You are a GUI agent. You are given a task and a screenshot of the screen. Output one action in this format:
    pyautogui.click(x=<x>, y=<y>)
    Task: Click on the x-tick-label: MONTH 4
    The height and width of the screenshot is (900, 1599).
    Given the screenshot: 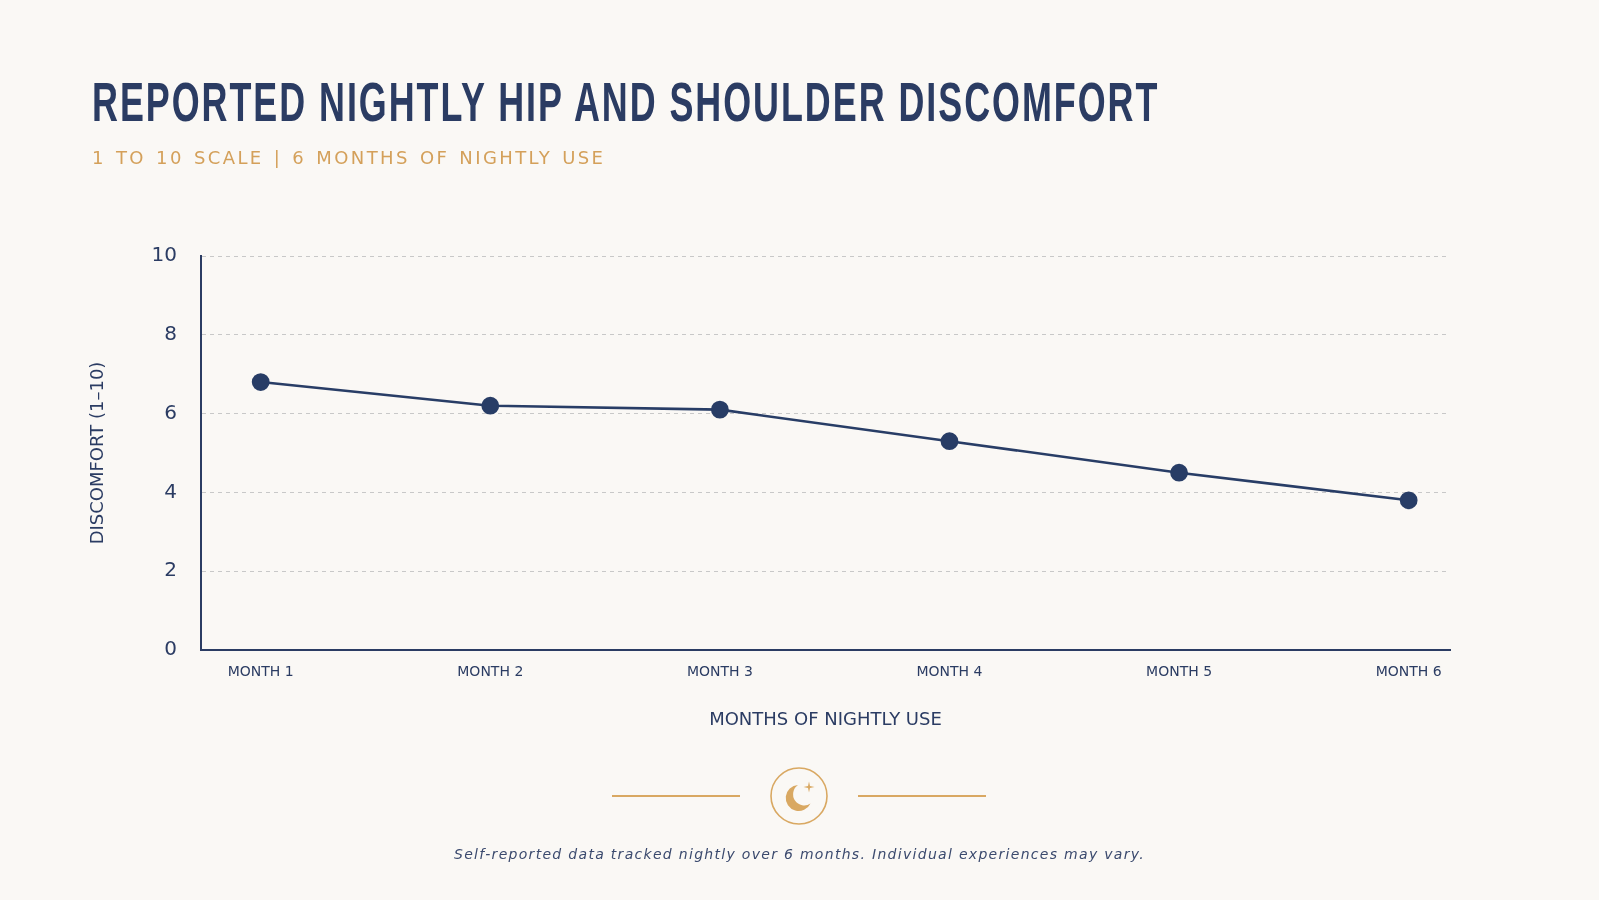 What is the action you would take?
    pyautogui.click(x=949, y=671)
    